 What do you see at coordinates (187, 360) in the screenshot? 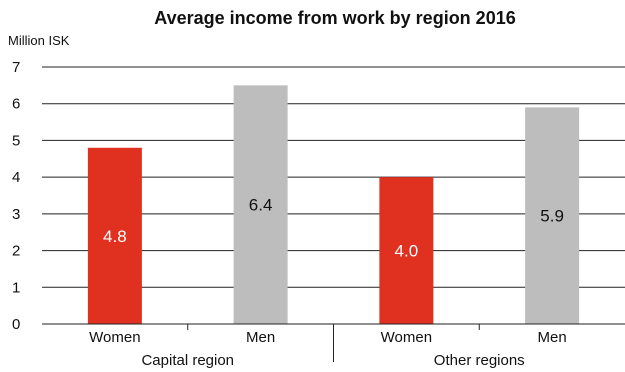
I see `x-group-label: Capital region` at bounding box center [187, 360].